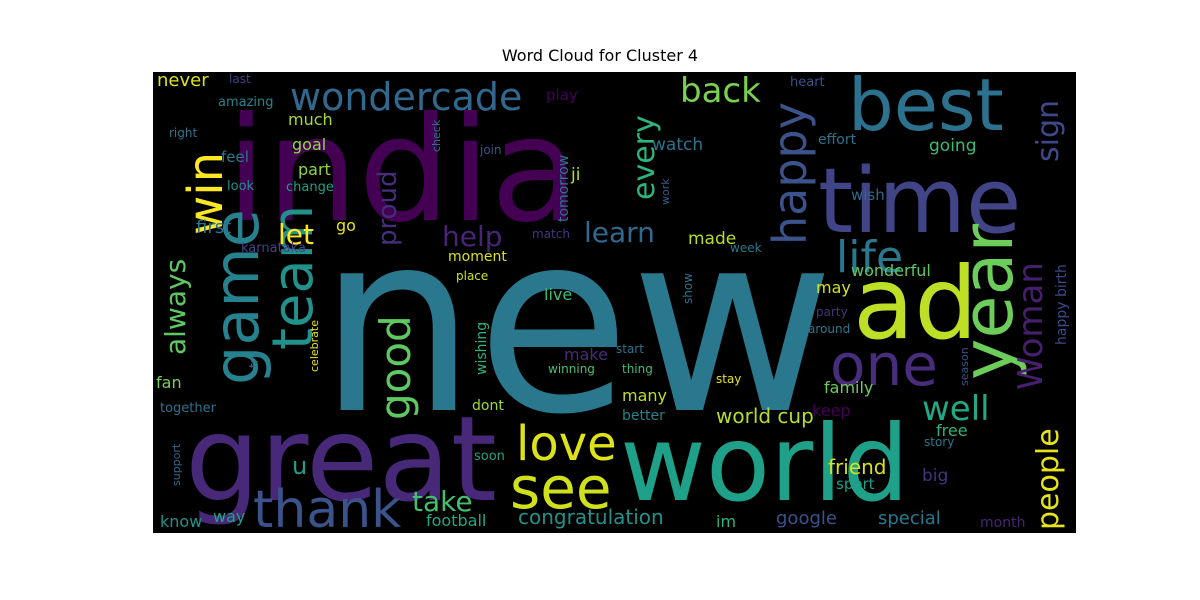 This screenshot has height=600, width=1200. Describe the element at coordinates (327, 506) in the screenshot. I see `word-thank: thank` at that location.